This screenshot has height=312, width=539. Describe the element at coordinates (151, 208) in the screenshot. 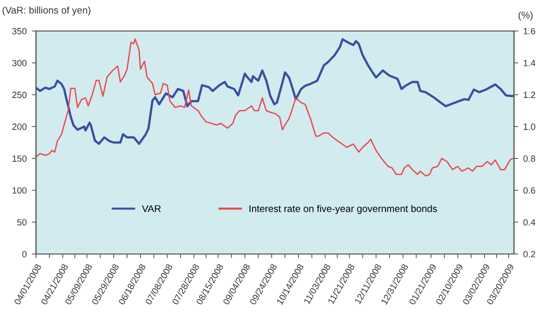

I see `legend-label: VAR` at that location.